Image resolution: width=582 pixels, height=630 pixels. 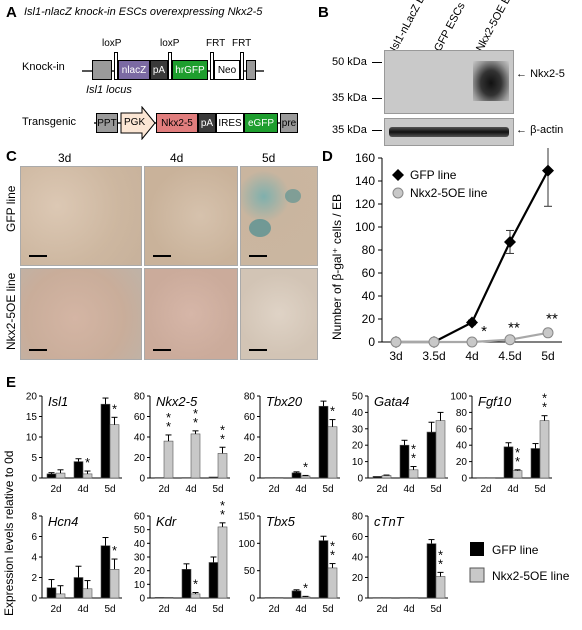 What do you see at coordinates (395, 356) in the screenshot?
I see `x-tick-label: 3d` at bounding box center [395, 356].